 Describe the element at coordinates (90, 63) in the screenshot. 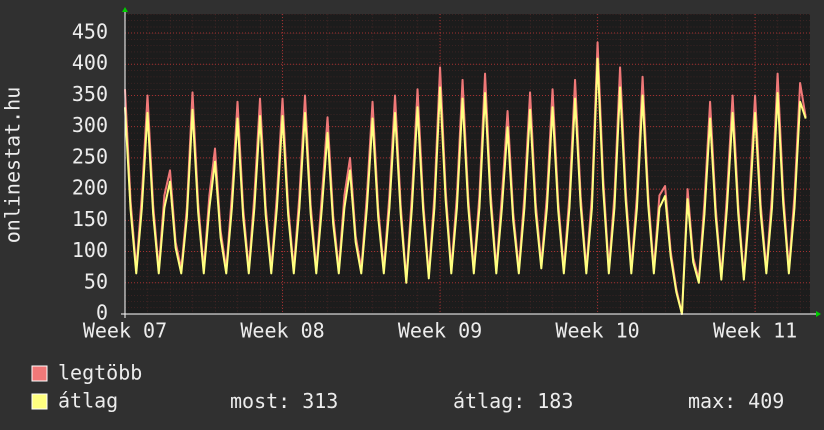

I see `y-tick-label: 400` at that location.